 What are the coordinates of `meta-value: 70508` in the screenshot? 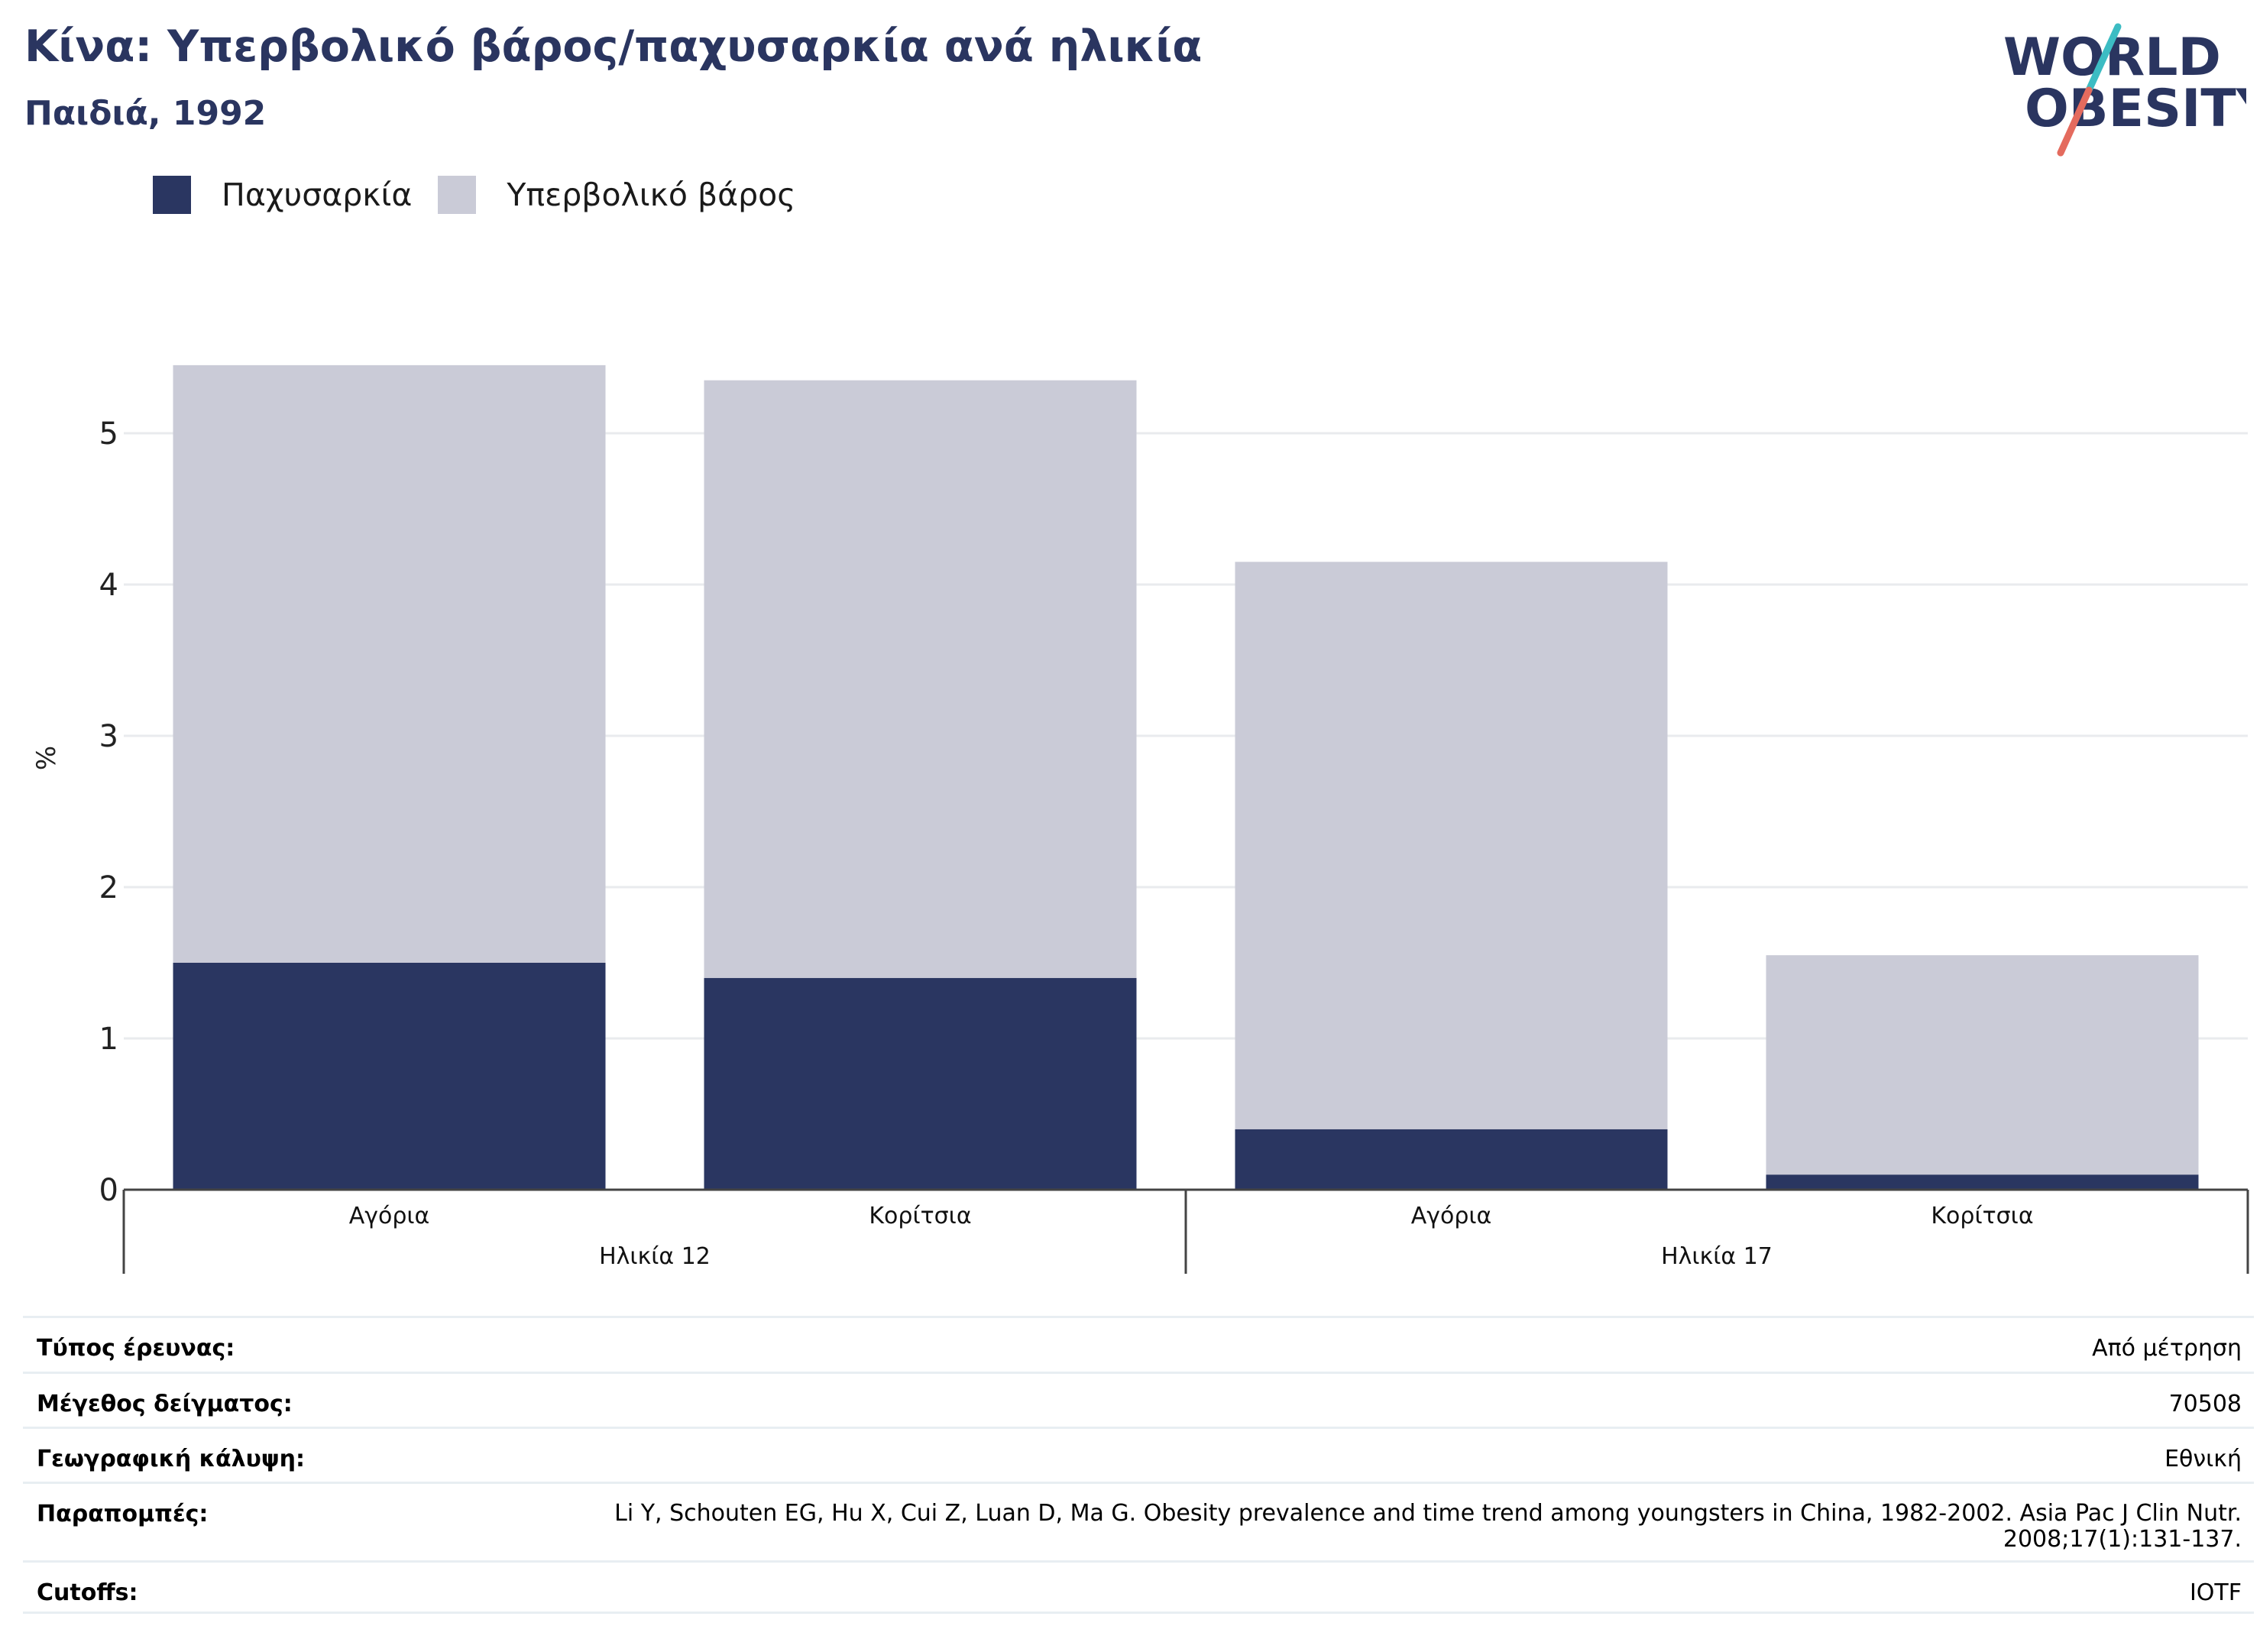 It's located at (2205, 1404).